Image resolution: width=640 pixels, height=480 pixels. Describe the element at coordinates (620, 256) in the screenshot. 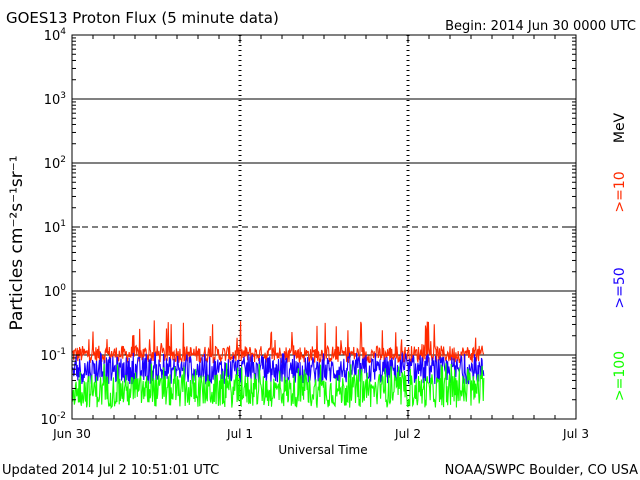

I see `legend: MeV >=10 >=50 >=100` at that location.